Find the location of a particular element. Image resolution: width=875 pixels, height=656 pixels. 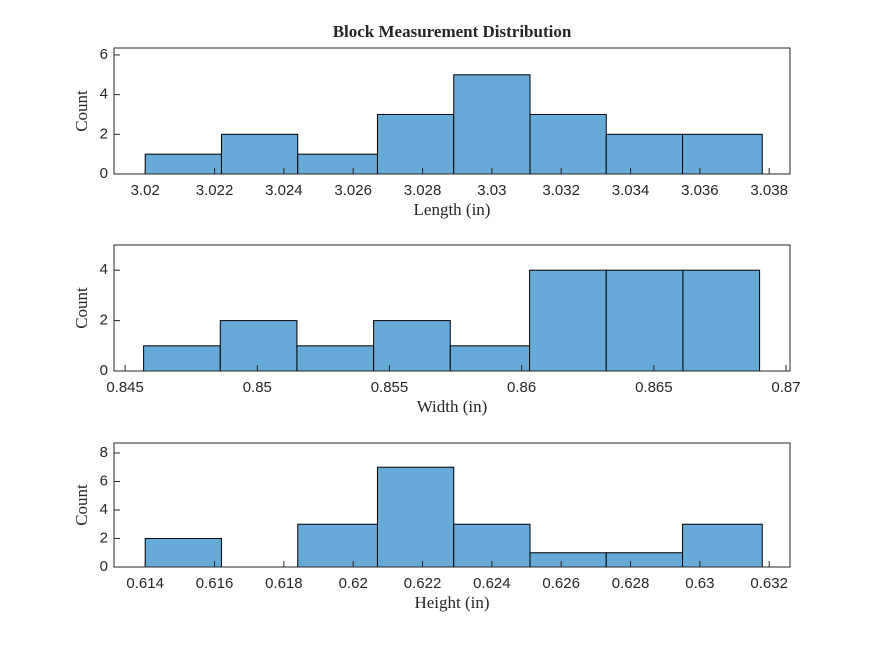

x-tick-label: 0.614 is located at coordinates (145, 583).